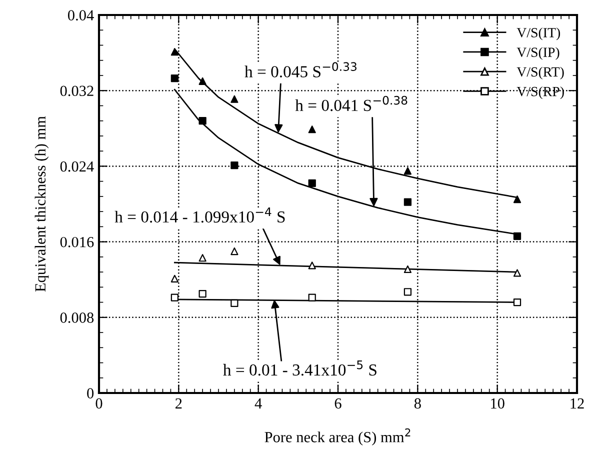  What do you see at coordinates (77, 242) in the screenshot?
I see `y-tick-label: 0.016` at bounding box center [77, 242].